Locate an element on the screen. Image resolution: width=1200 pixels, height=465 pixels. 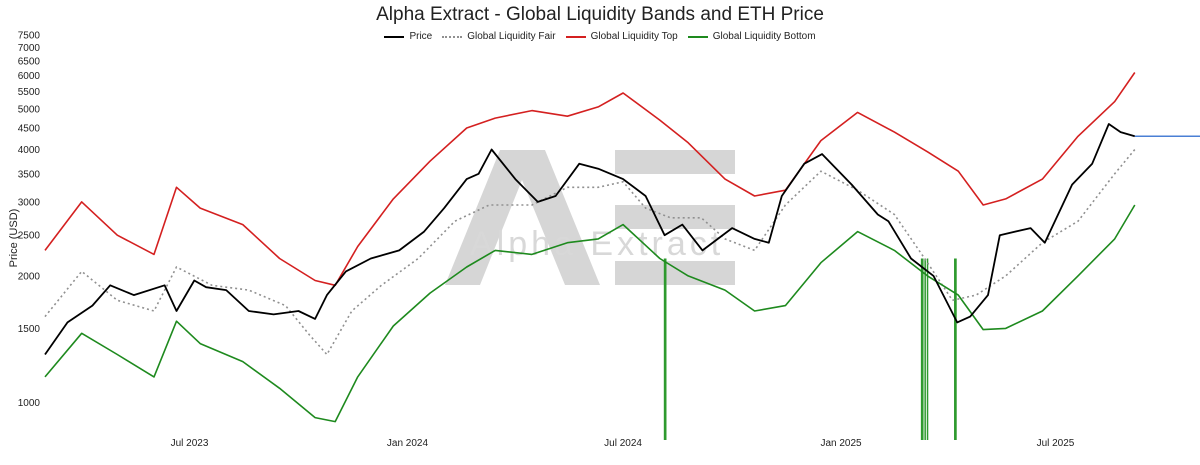
y-tick-label: 2500 is located at coordinates (29, 236).